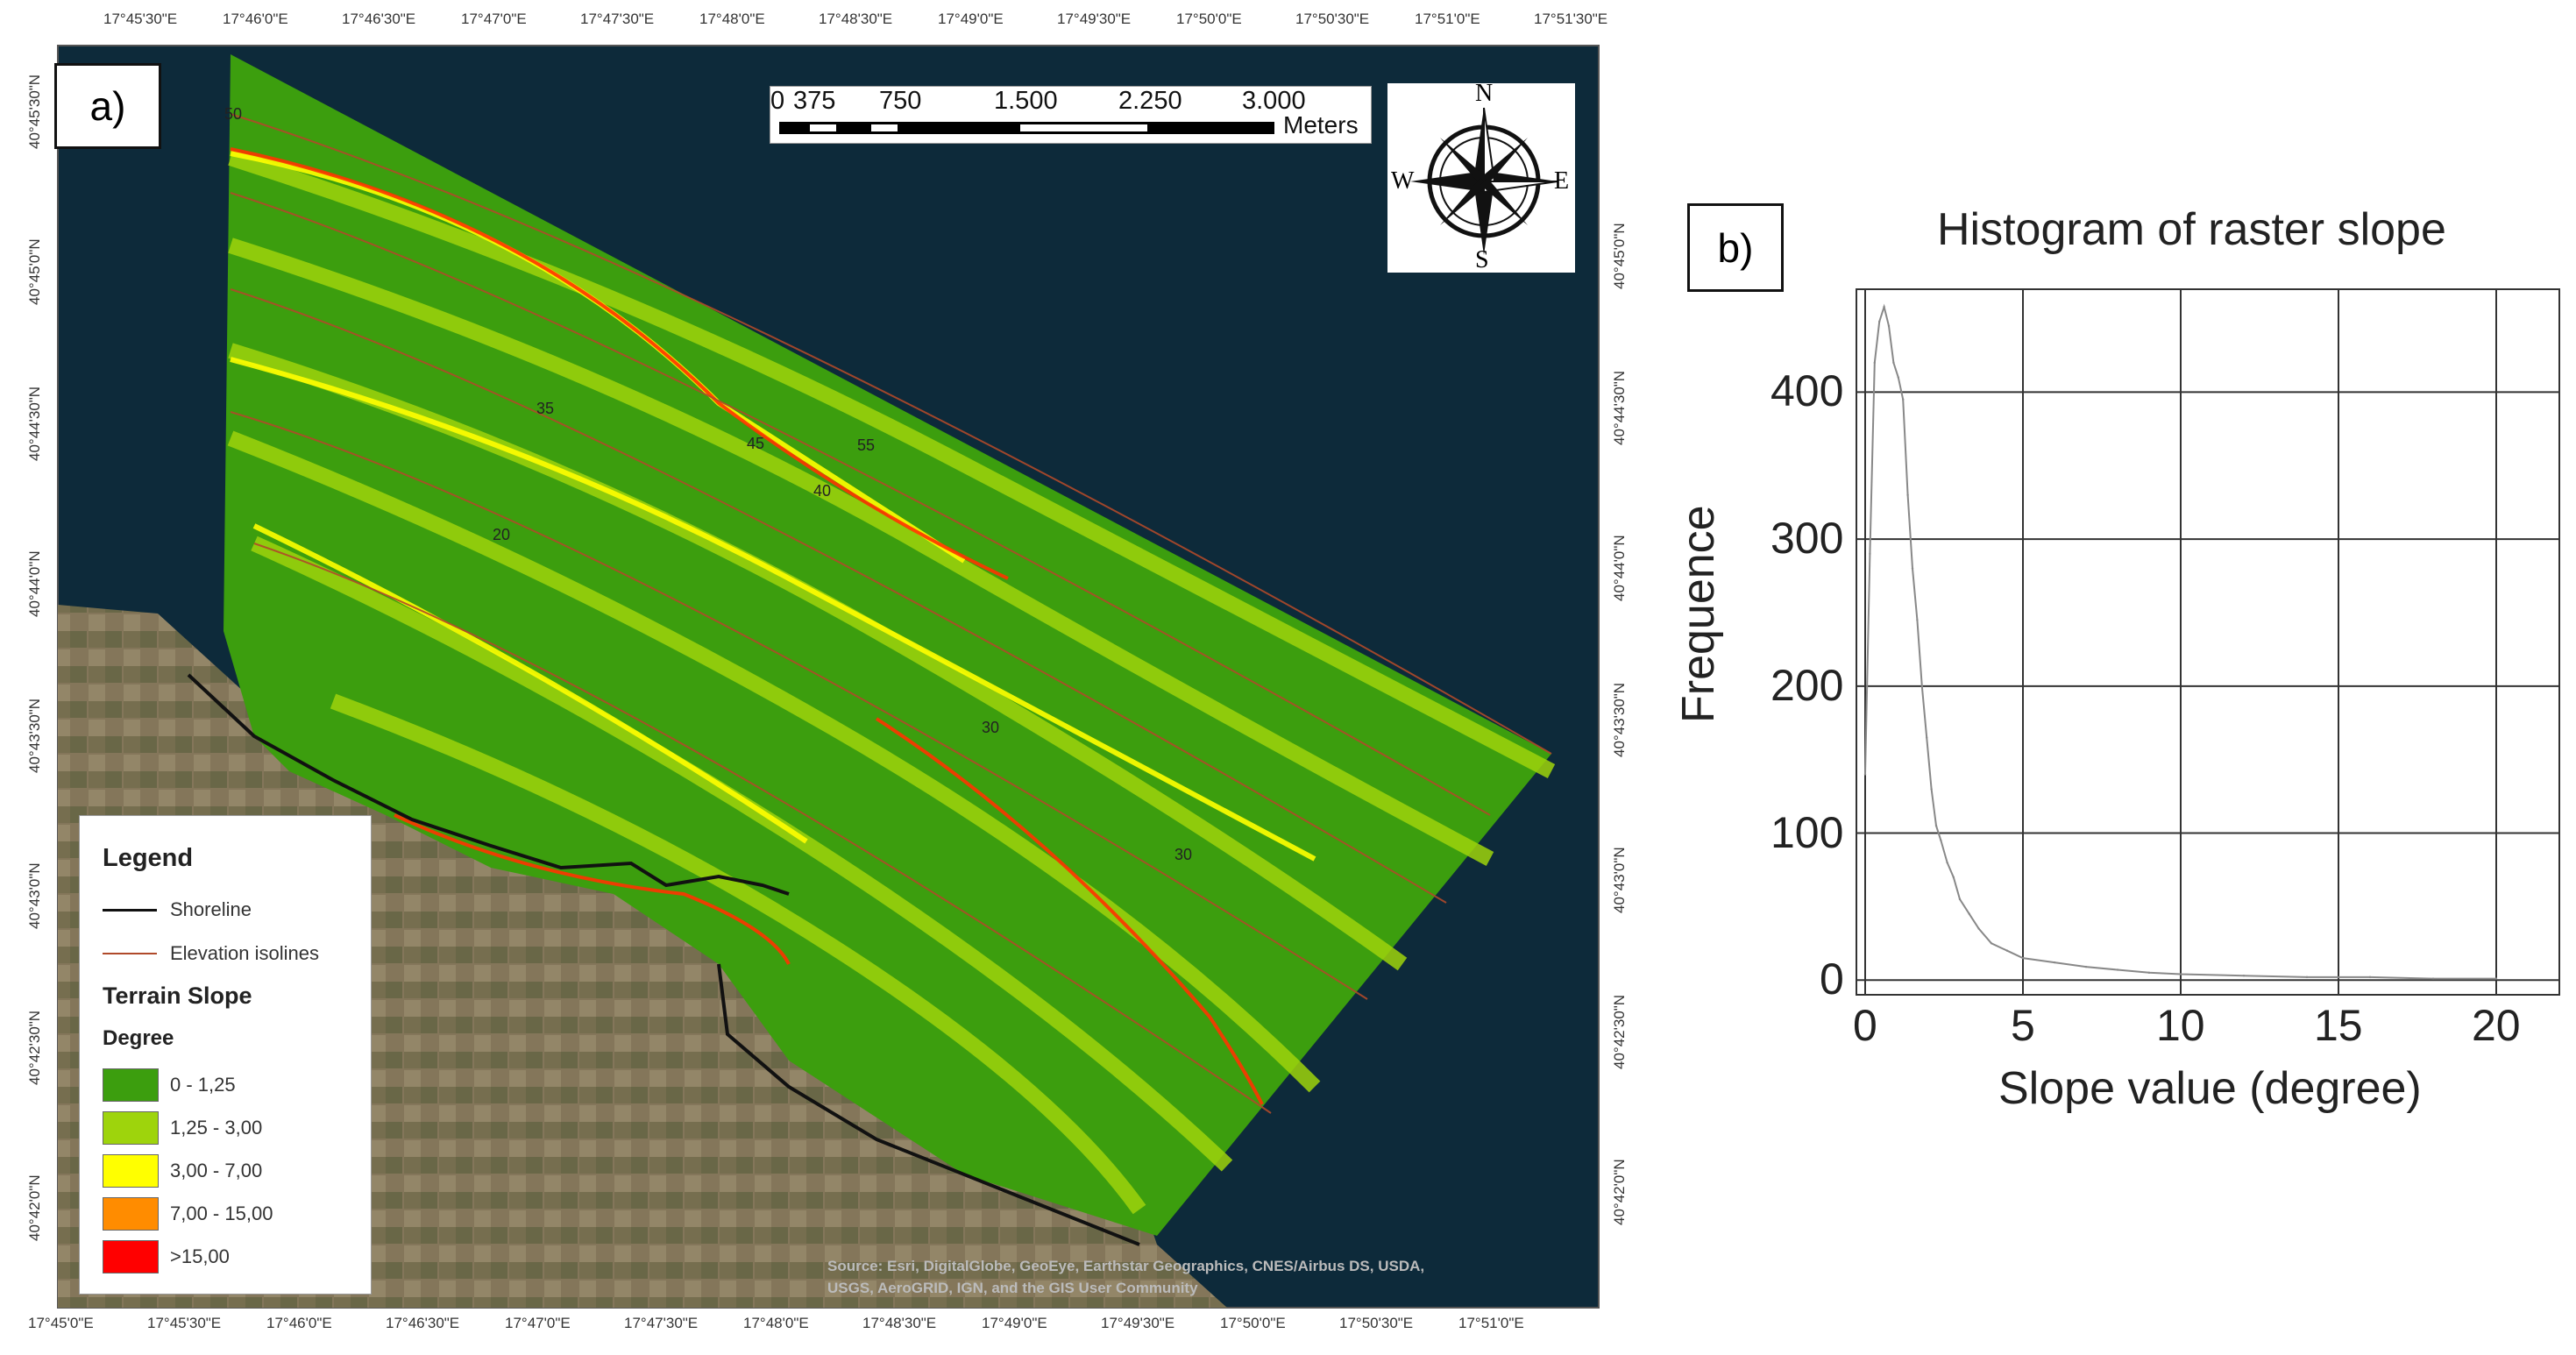 The width and height of the screenshot is (2576, 1355). What do you see at coordinates (2210, 1088) in the screenshot?
I see `x-axis-label: Slope value (degree)` at bounding box center [2210, 1088].